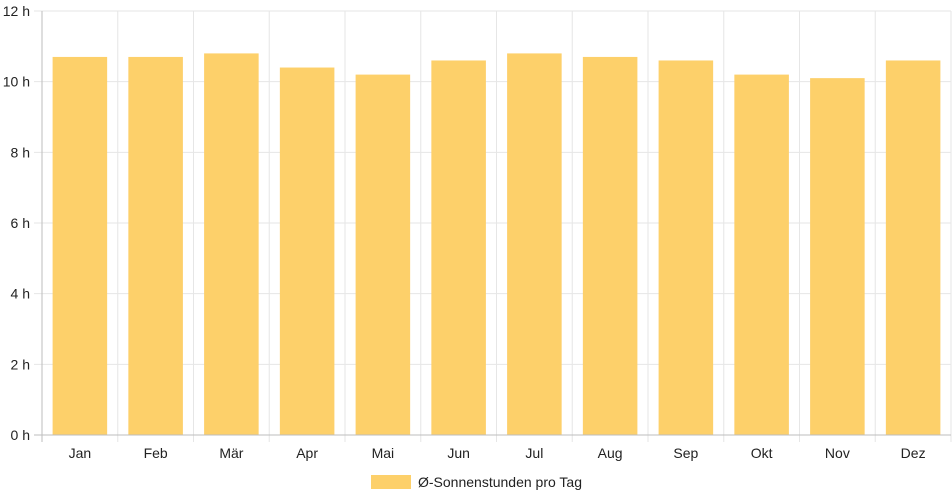 This screenshot has height=500, width=952. What do you see at coordinates (913, 247) in the screenshot?
I see `bar-dez` at bounding box center [913, 247].